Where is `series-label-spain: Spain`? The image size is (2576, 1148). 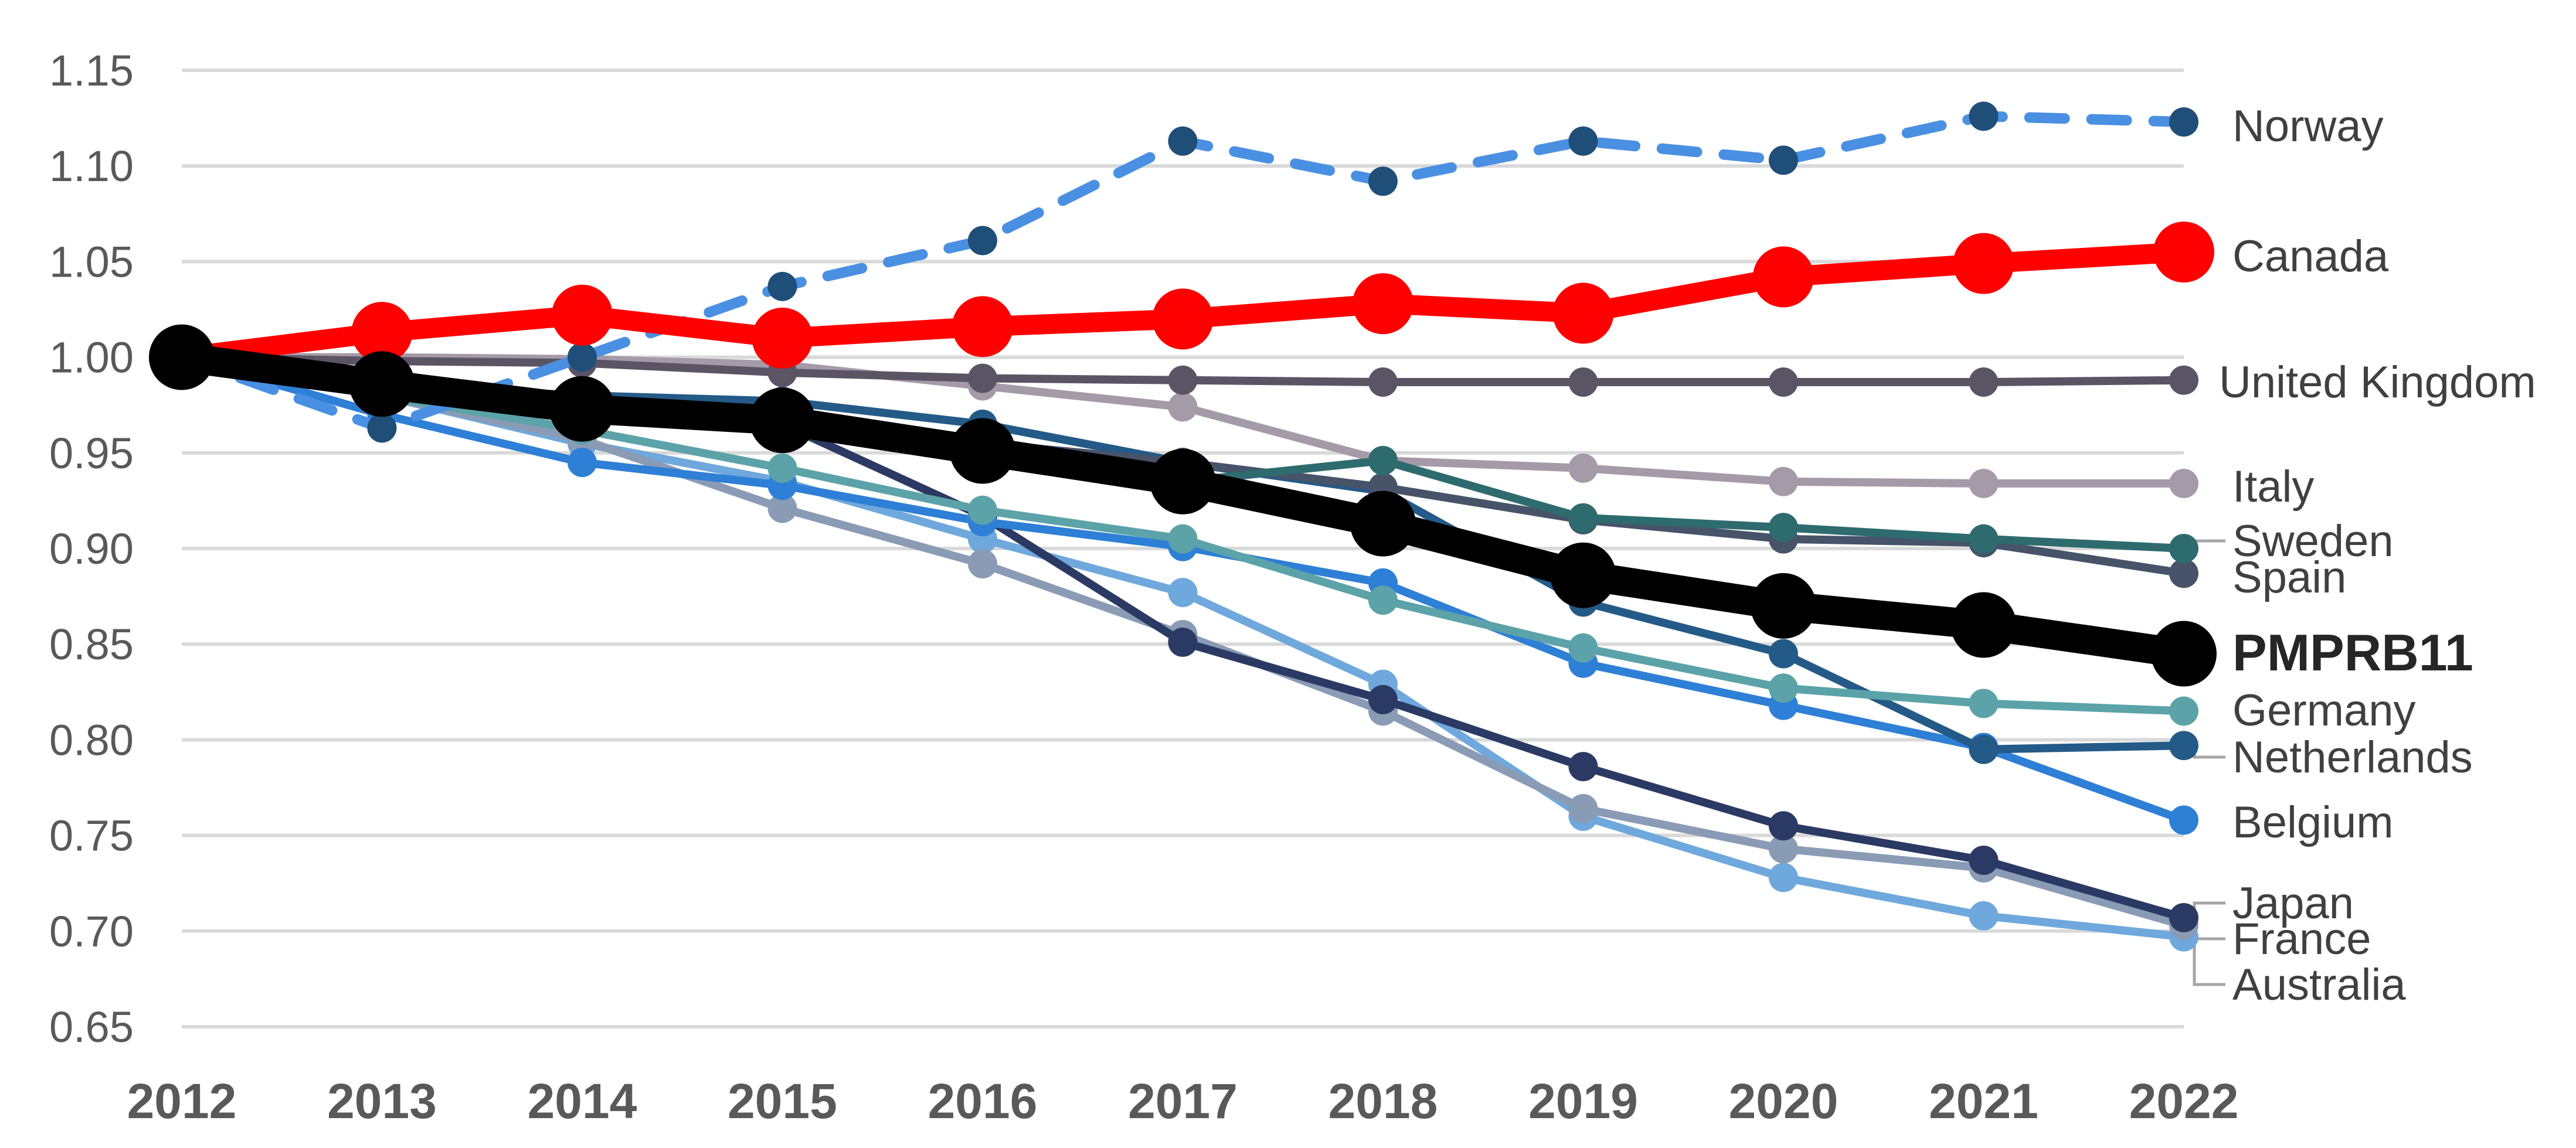
series-label-spain: Spain is located at coordinates (2289, 577).